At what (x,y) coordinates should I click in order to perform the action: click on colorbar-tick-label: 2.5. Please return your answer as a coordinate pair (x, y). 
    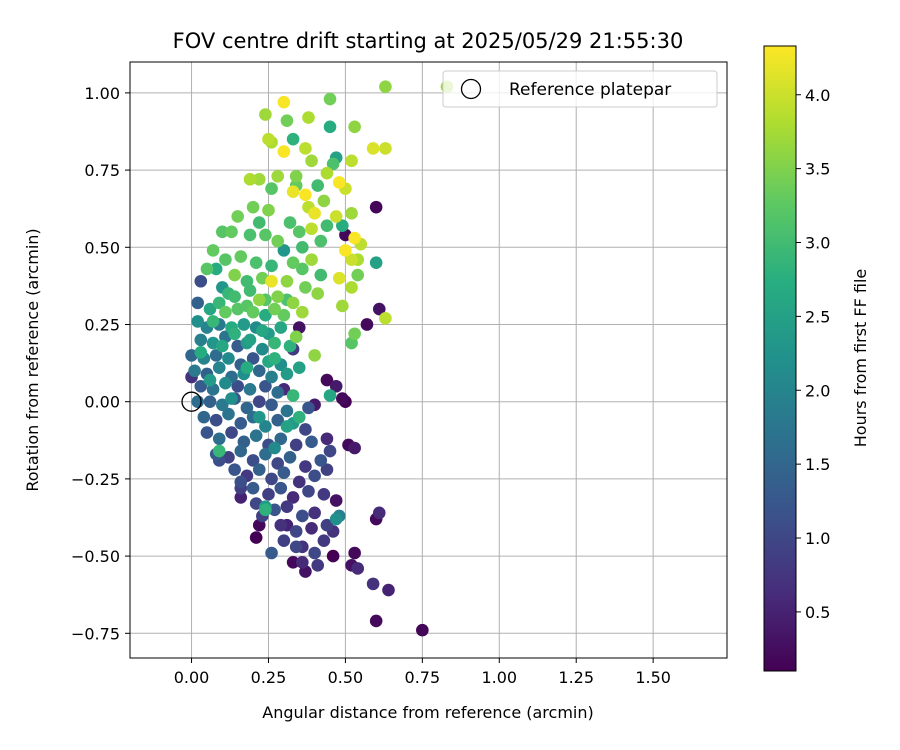
    Looking at the image, I should click on (817, 316).